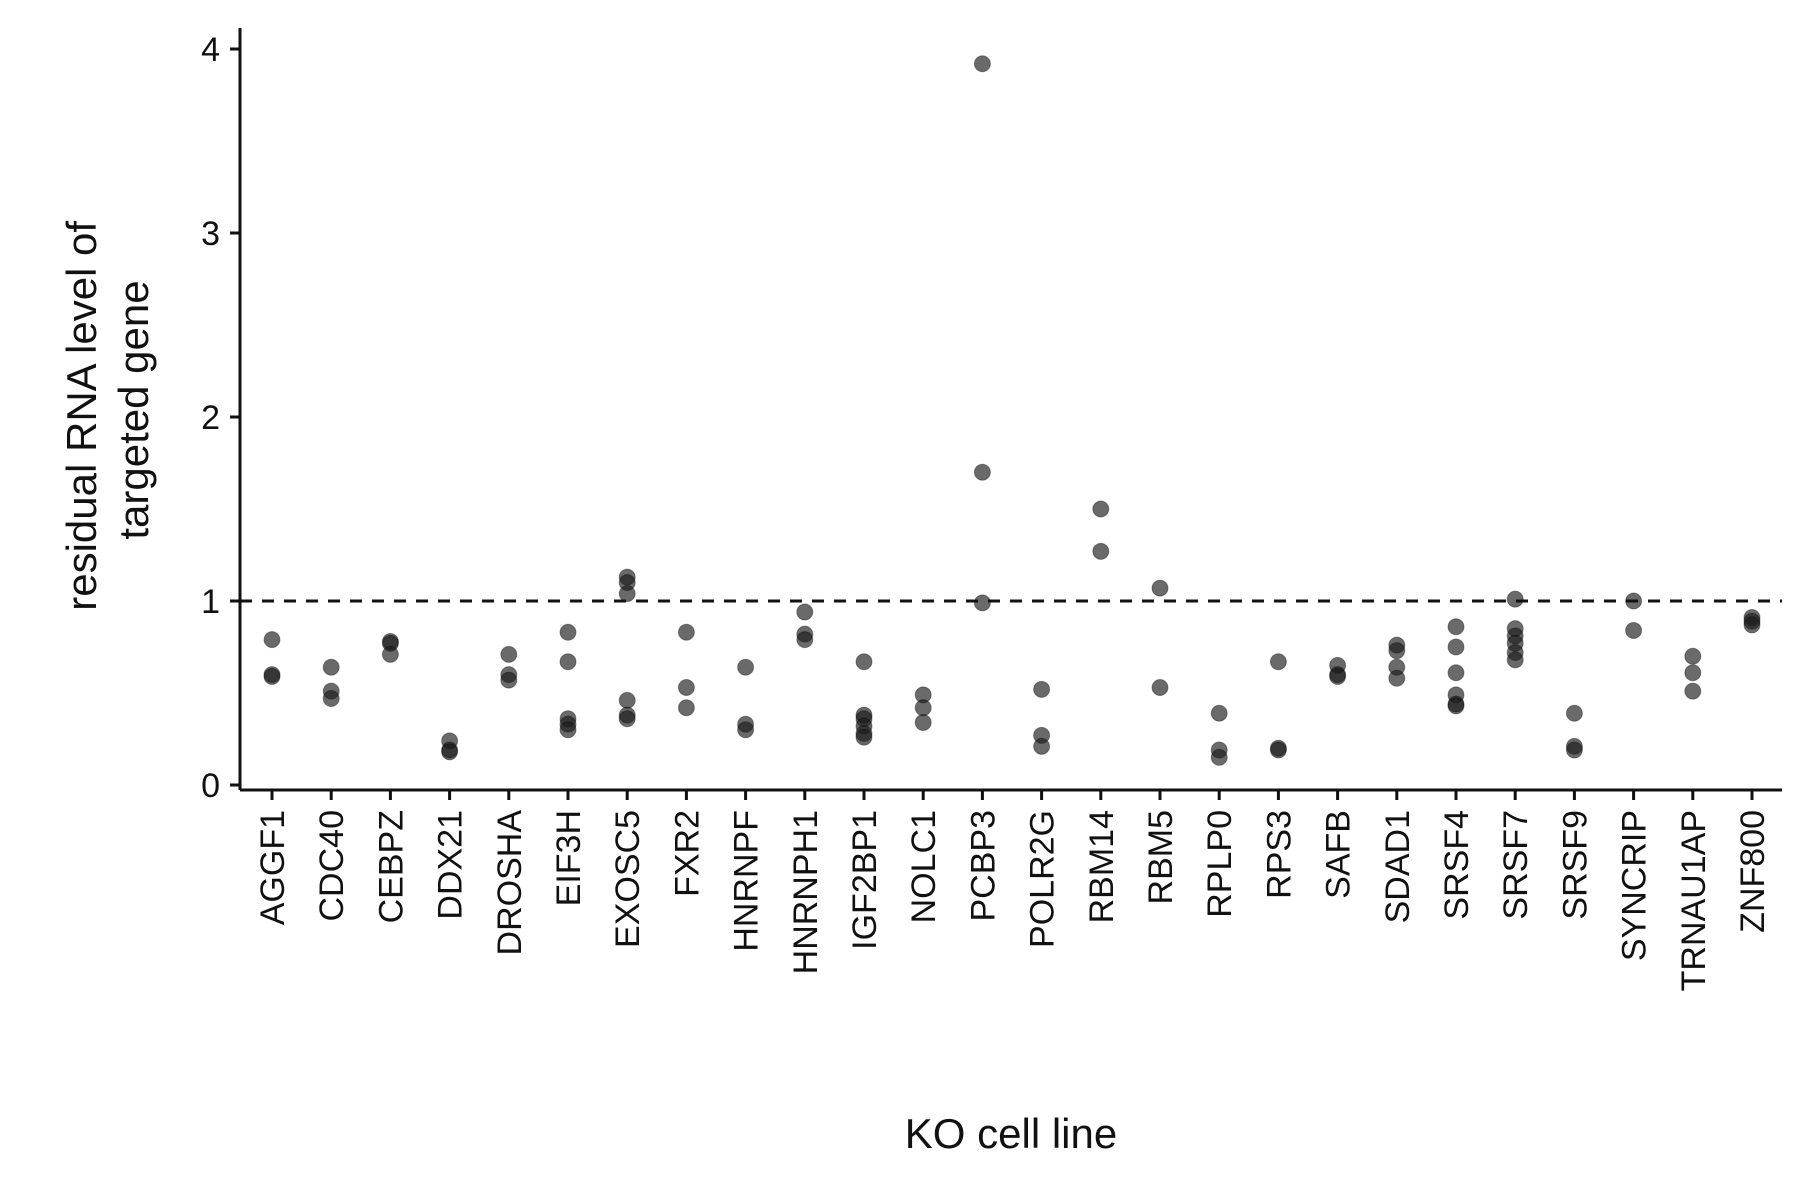 The width and height of the screenshot is (1800, 1200). I want to click on y-axis-ticks: 0 1 2 3 4, so click(220, 418).